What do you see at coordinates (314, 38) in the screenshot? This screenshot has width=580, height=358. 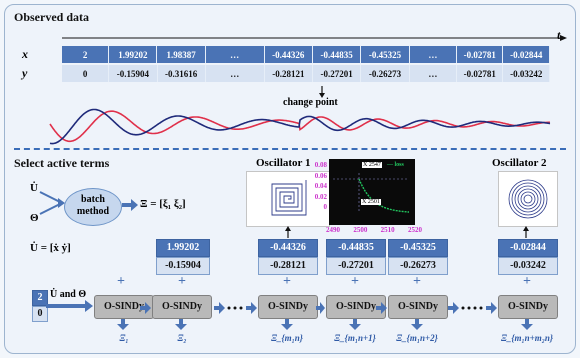 I see `time-arrow` at bounding box center [314, 38].